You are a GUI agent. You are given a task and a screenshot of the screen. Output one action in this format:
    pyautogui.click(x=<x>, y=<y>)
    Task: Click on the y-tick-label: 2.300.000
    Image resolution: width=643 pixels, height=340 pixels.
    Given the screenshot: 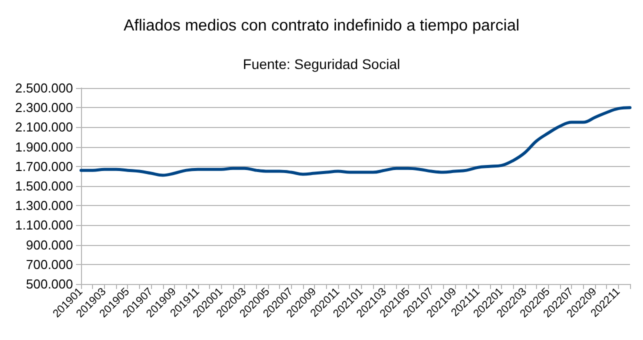 What is the action you would take?
    pyautogui.click(x=44, y=108)
    